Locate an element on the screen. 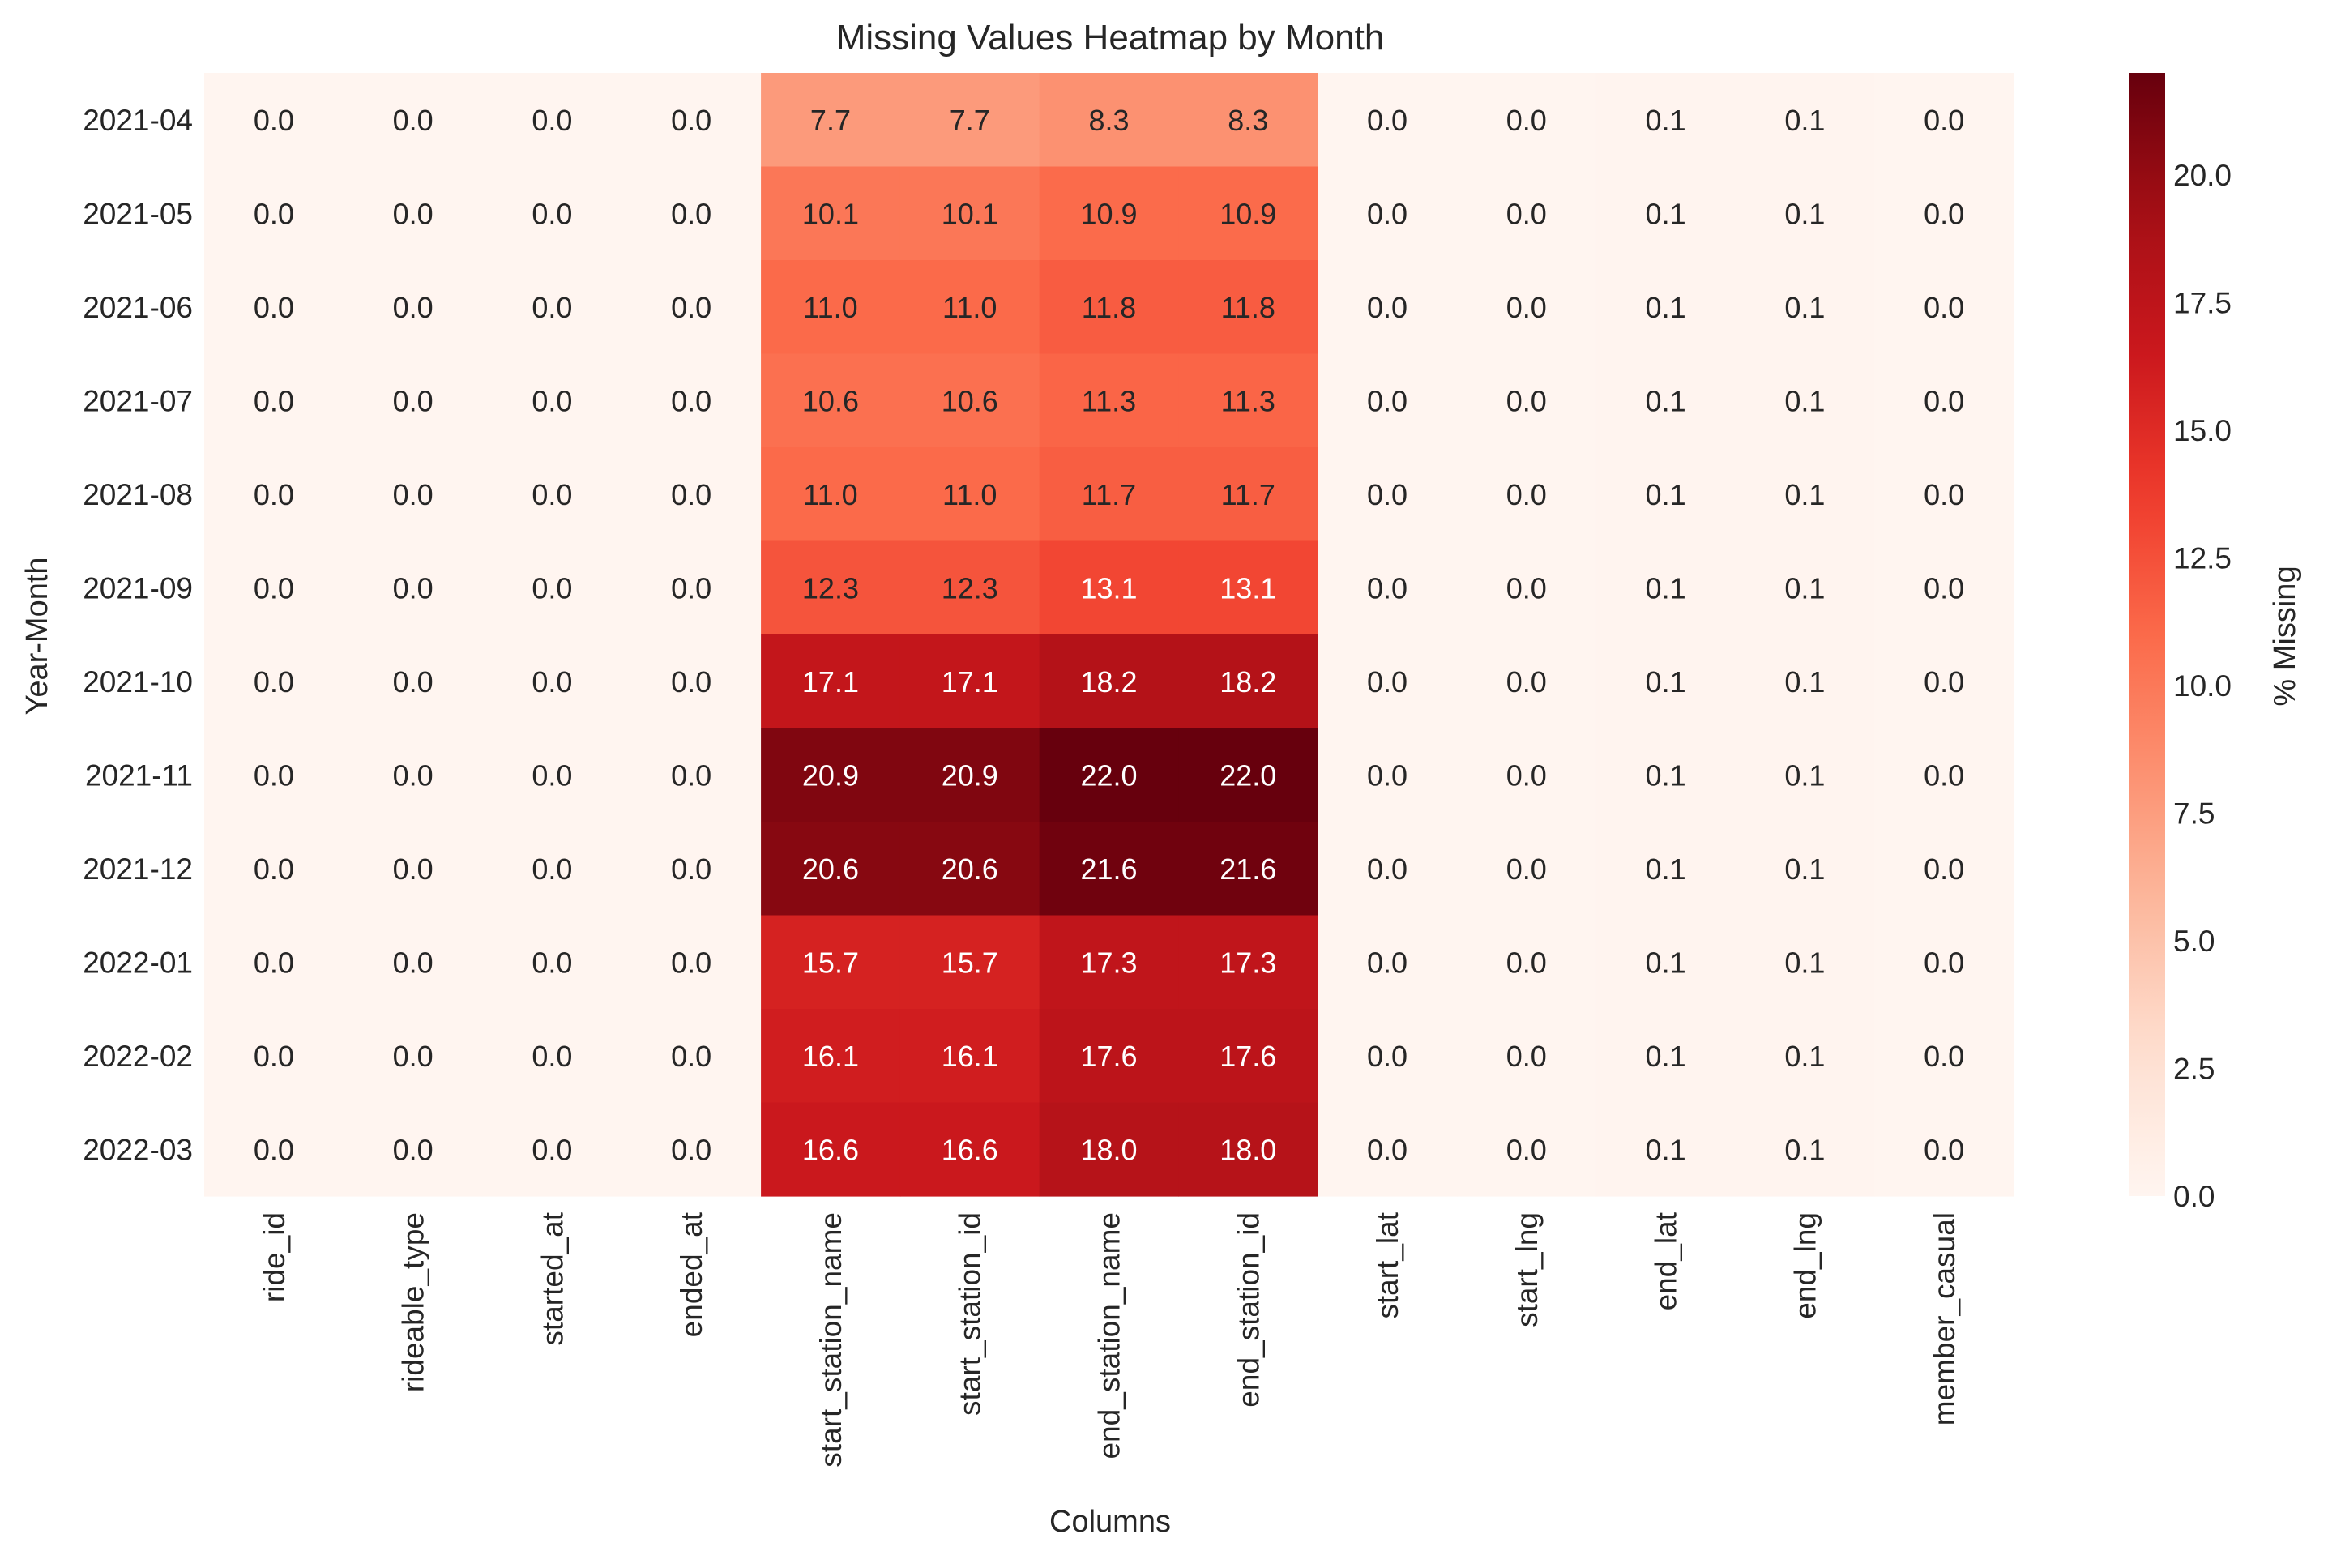 The height and width of the screenshot is (1568, 2328). colorbar-label: % Missing is located at coordinates (2285, 636).